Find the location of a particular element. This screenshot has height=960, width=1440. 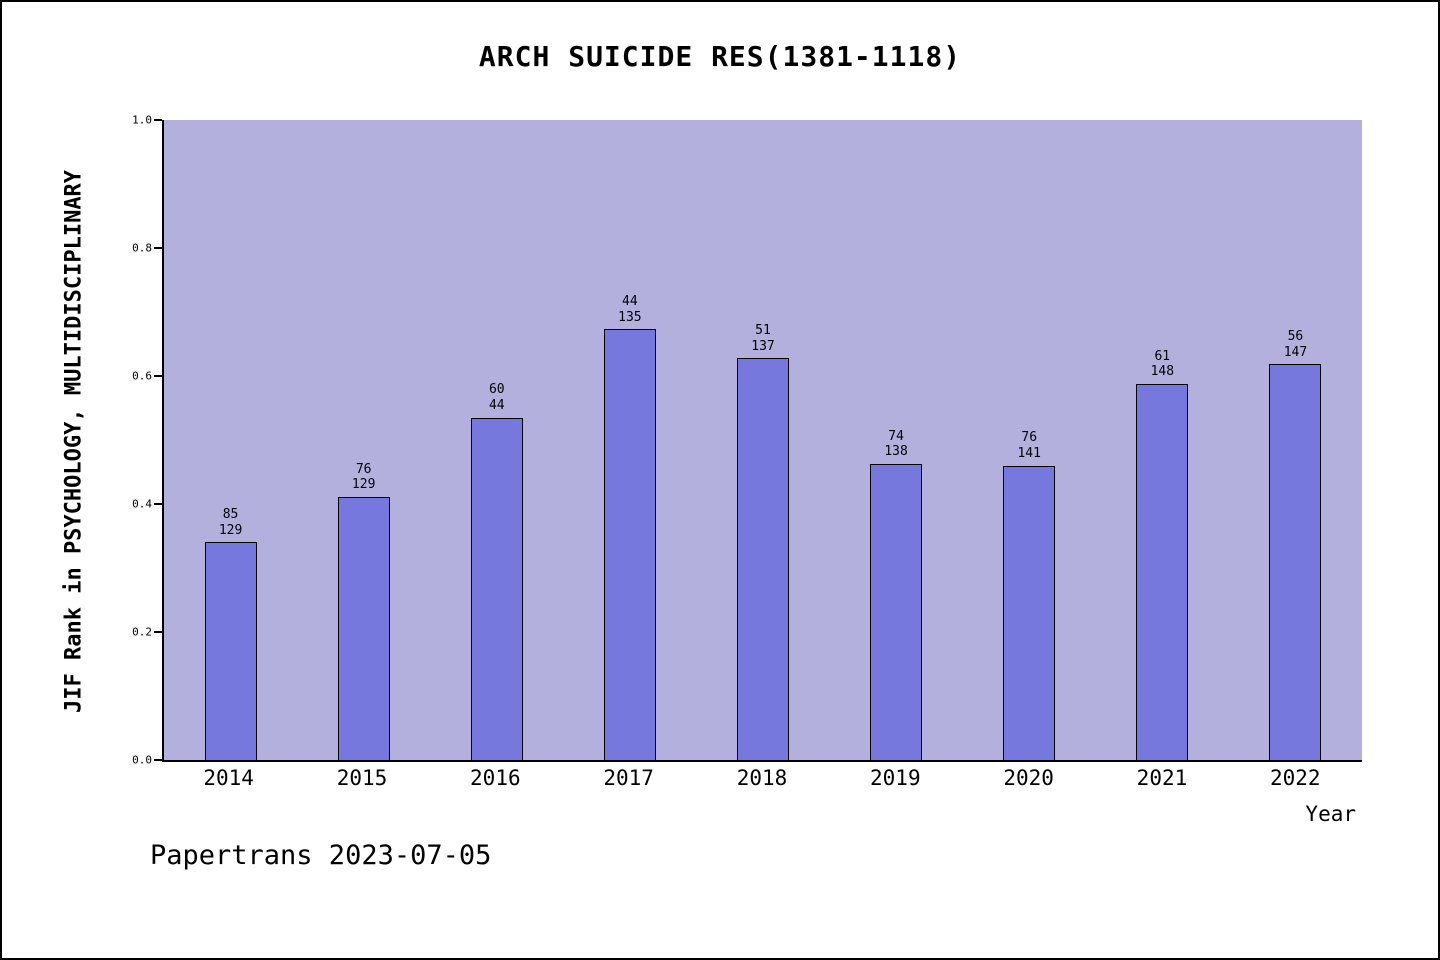

bar-group: 51 137 is located at coordinates (762, 440).